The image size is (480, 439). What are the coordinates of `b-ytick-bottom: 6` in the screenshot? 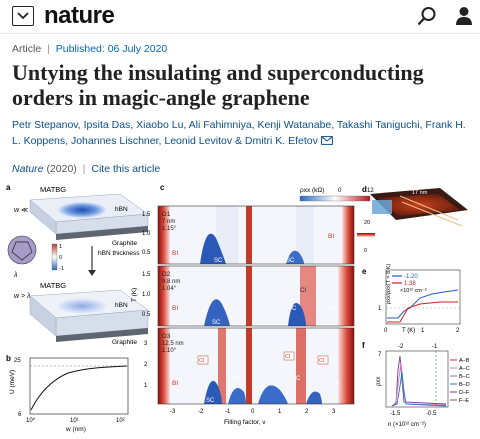 It's located at (20, 415).